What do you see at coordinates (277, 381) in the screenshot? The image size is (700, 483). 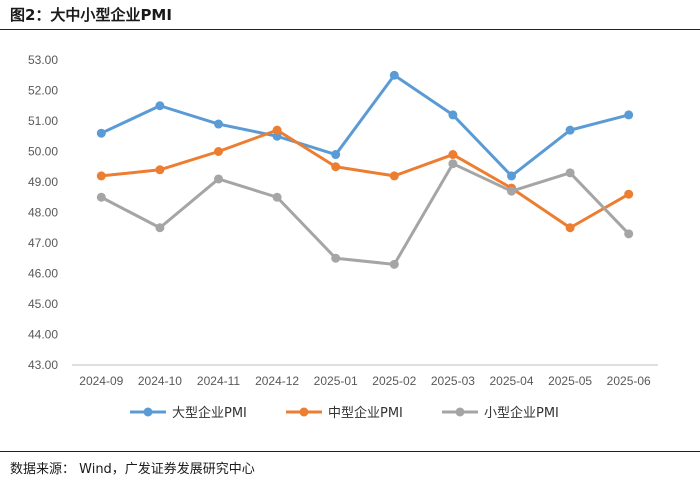 I see `x-tick-label: 2024-12` at bounding box center [277, 381].